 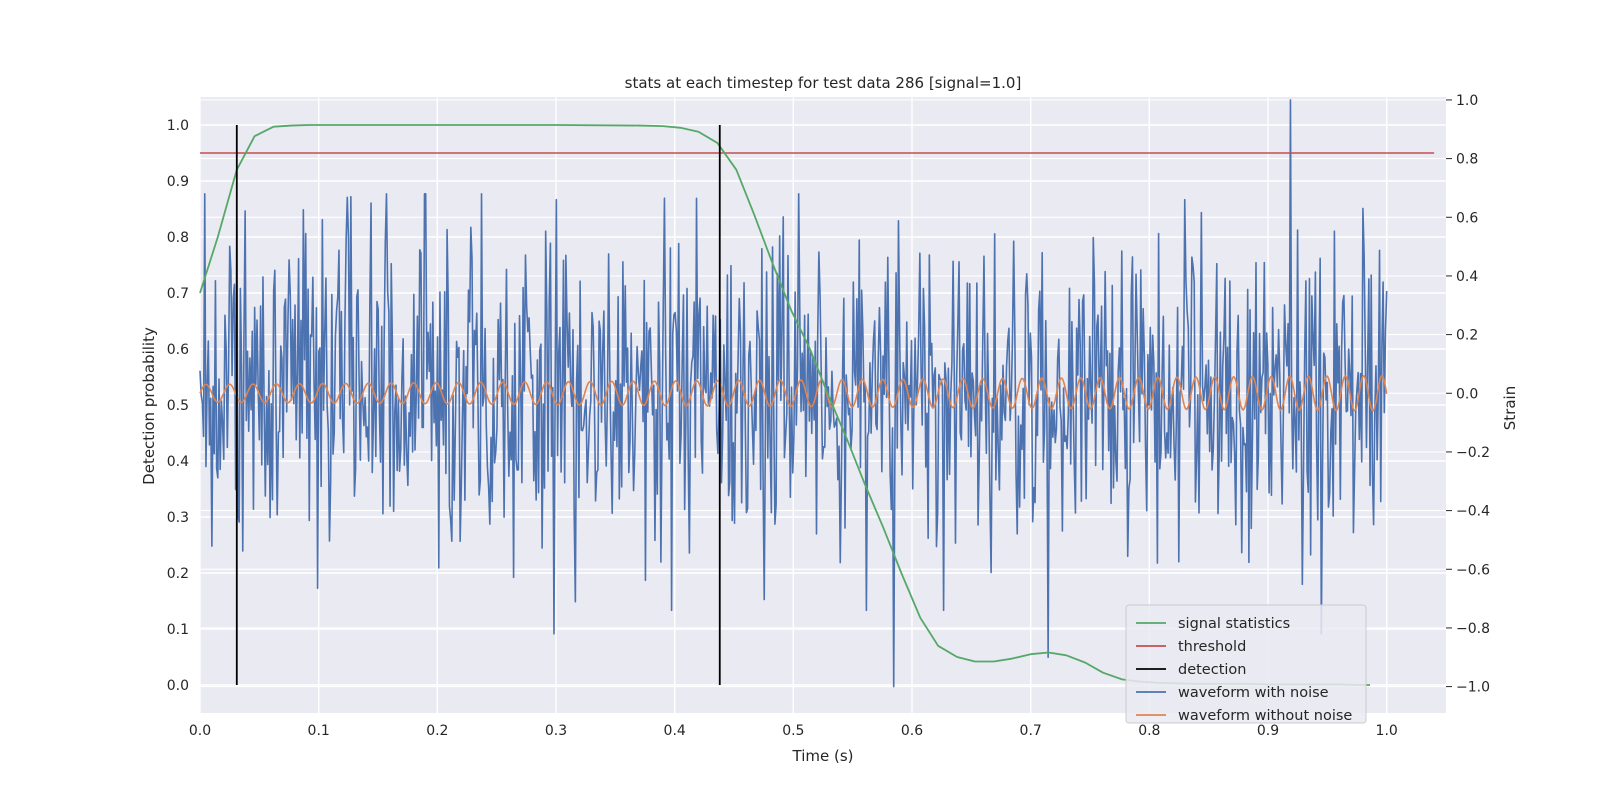 I want to click on y-right-tick-label: 0.8, so click(x=1467, y=160).